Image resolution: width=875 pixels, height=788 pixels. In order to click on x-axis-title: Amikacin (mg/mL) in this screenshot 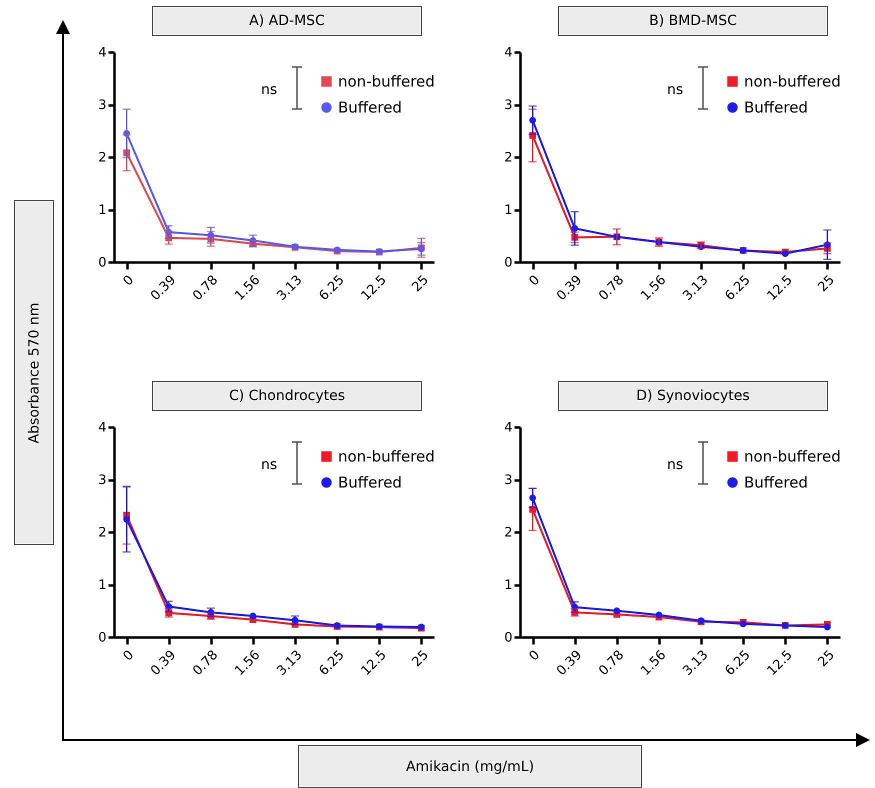, I will do `click(470, 766)`.